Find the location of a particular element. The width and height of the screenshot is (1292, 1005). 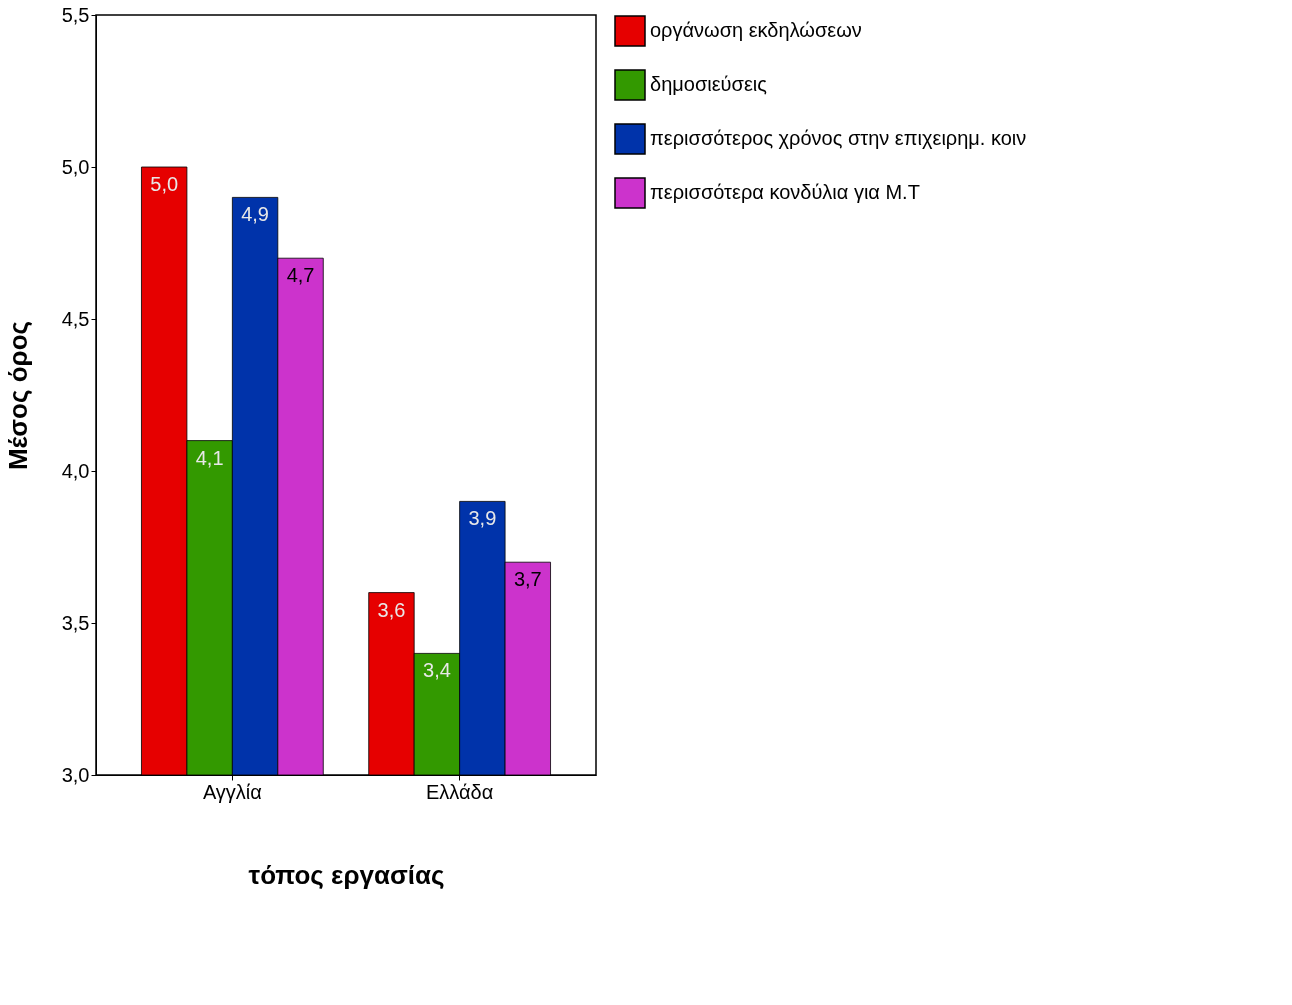

data-label: 3,6 is located at coordinates (391, 609).